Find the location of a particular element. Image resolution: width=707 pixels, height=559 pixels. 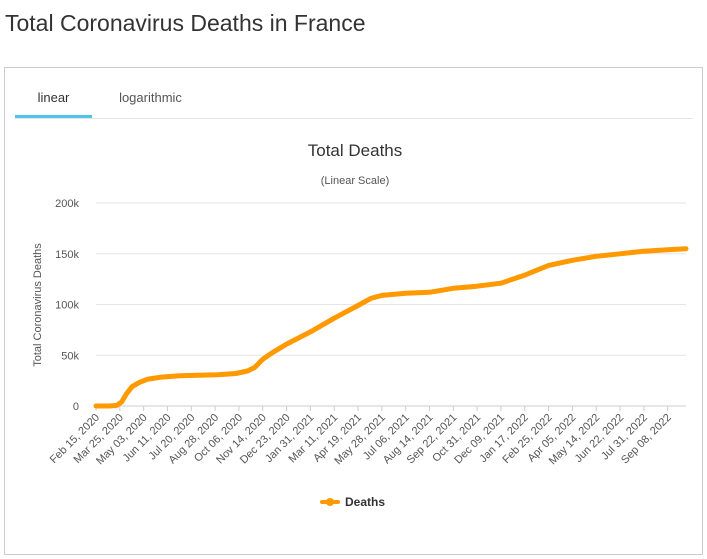

legend: Deaths is located at coordinates (352, 502).